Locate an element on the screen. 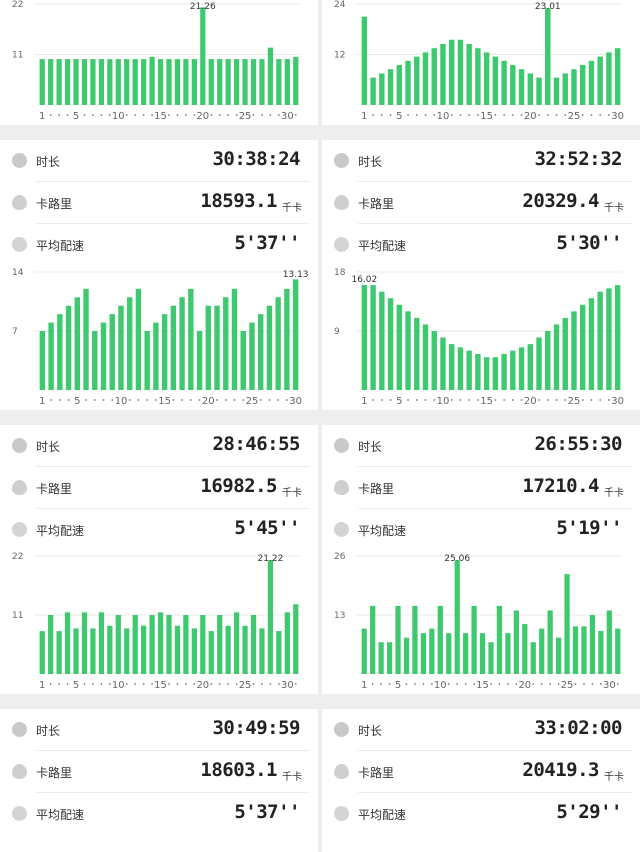  duration-value: 33:02:00 is located at coordinates (578, 728).